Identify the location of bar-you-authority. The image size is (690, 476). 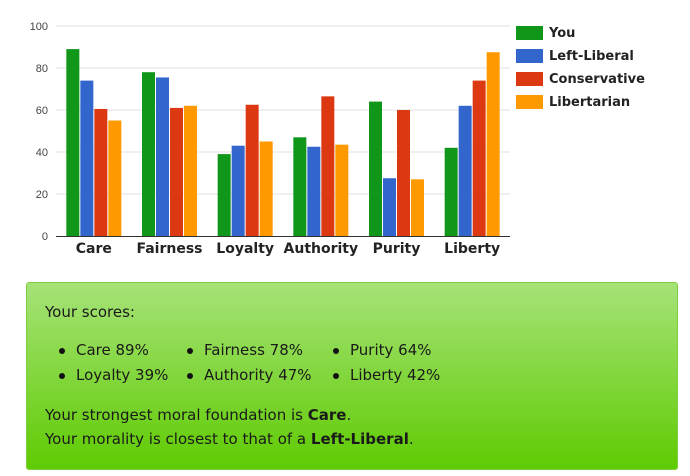
(300, 186).